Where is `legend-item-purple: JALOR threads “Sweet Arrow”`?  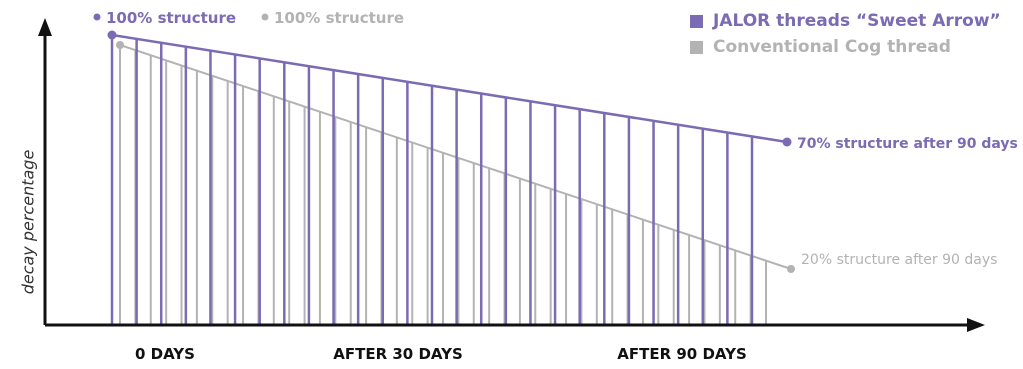
legend-item-purple: JALOR threads “Sweet Arrow” is located at coordinates (845, 21).